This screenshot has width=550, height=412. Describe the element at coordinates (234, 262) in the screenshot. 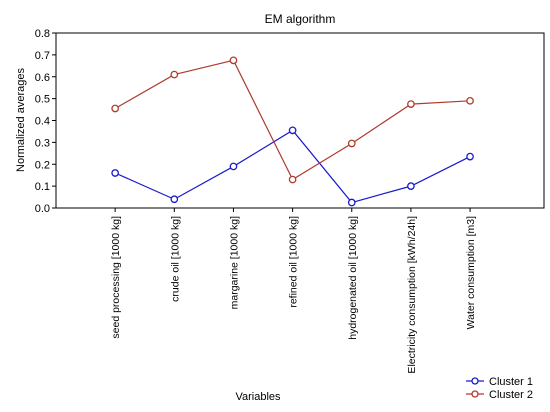

I see `x-tick-label: margarine [1000 kg]` at that location.